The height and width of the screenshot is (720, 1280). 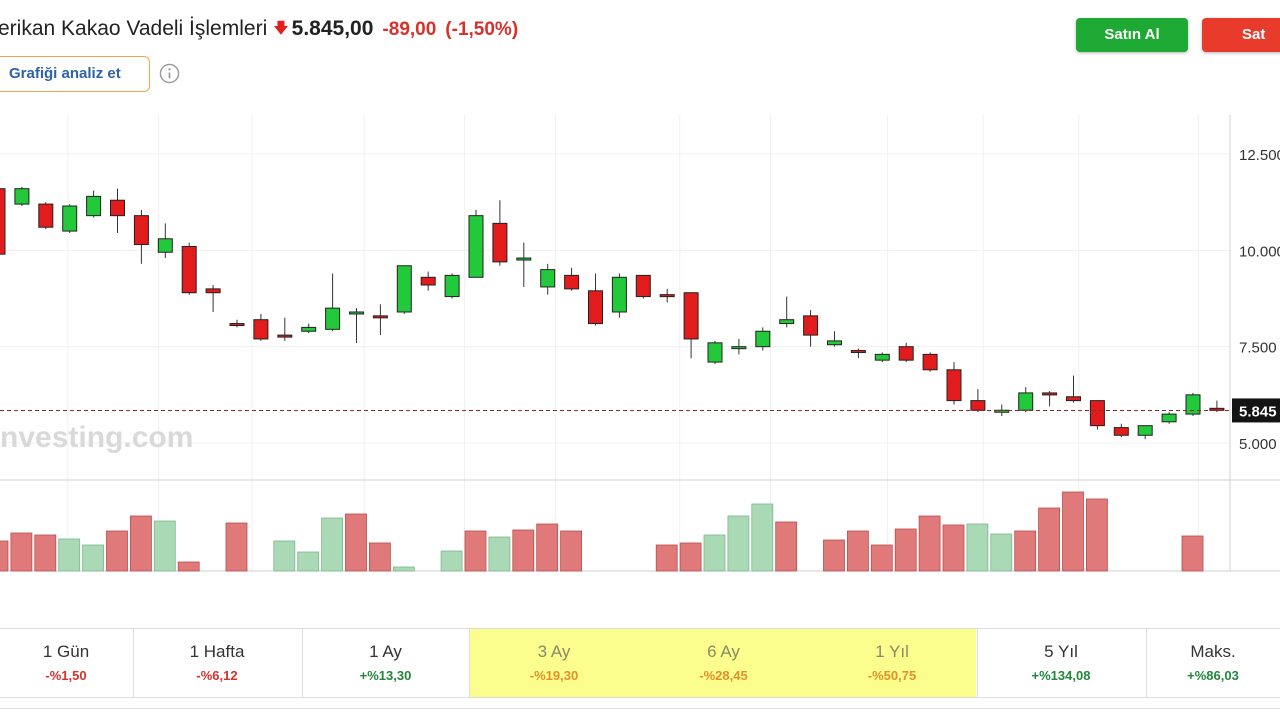 I want to click on period-5-yıl: 5 Yıl +%134,08, so click(x=1061, y=663).